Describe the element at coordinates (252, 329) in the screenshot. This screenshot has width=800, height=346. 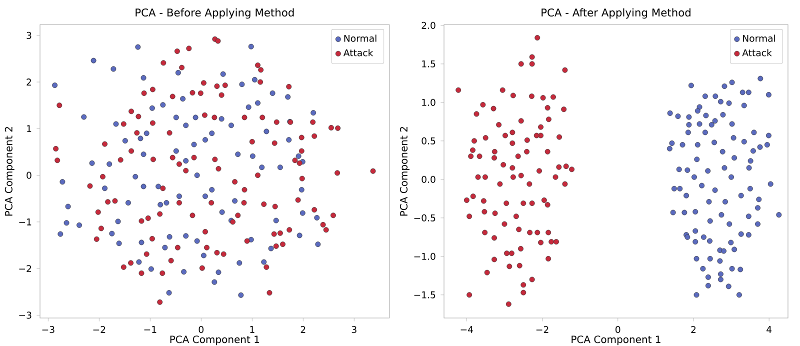
I see `x-tick-label: 1` at that location.